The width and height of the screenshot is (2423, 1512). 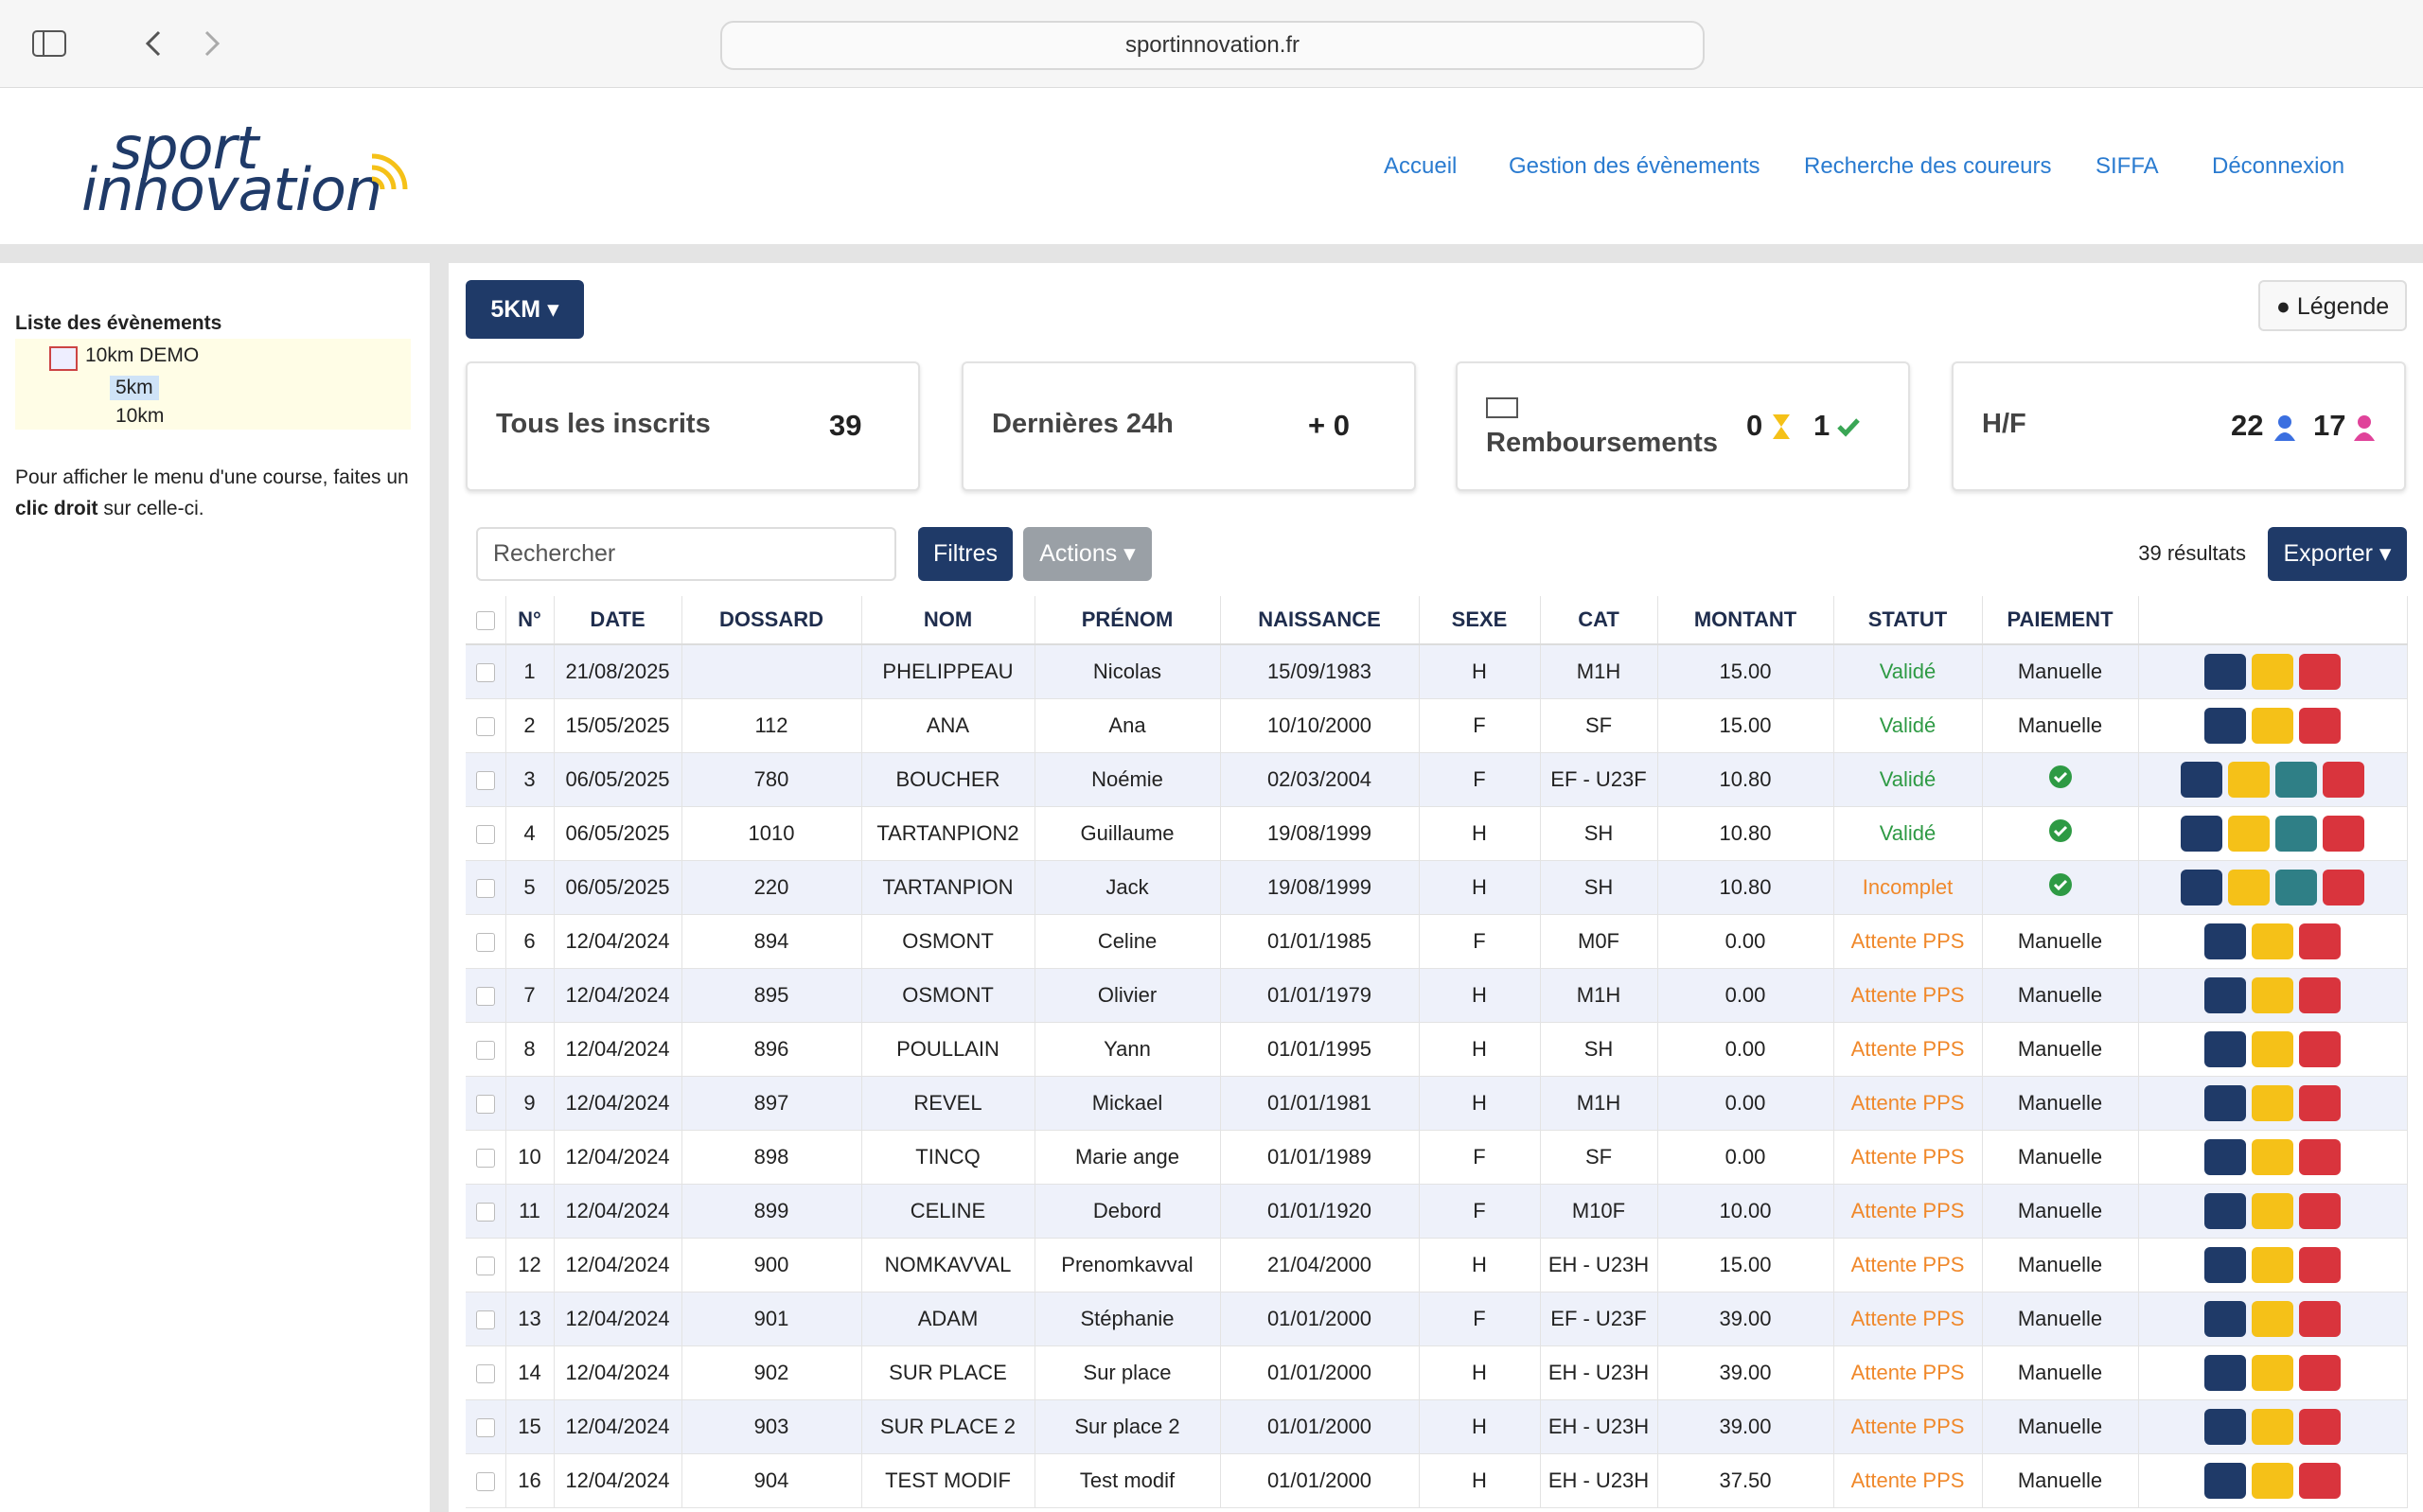 I want to click on column-header: CAT, so click(x=1598, y=620).